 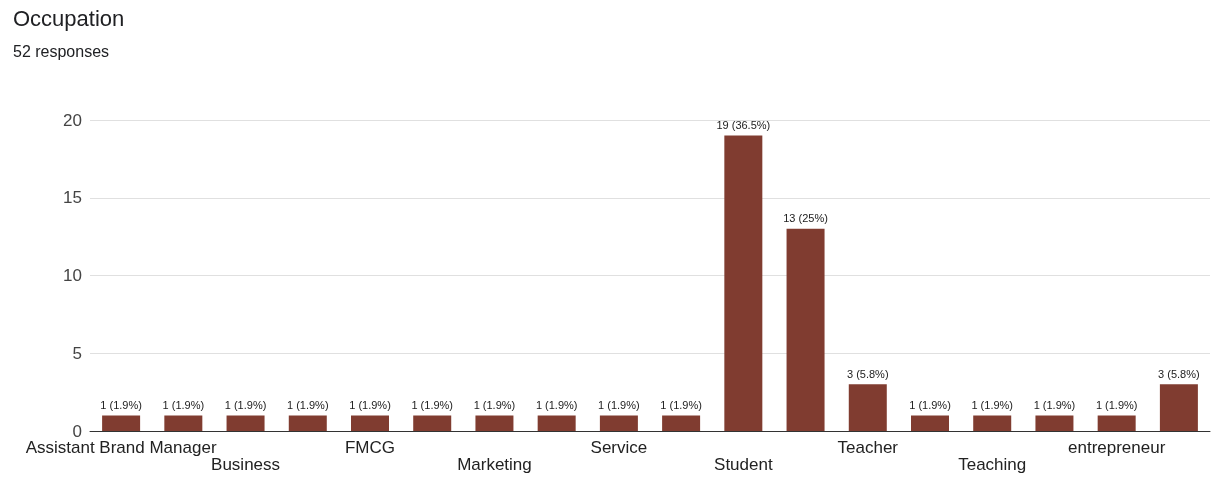 I want to click on y-tick-label: 10, so click(x=72, y=275).